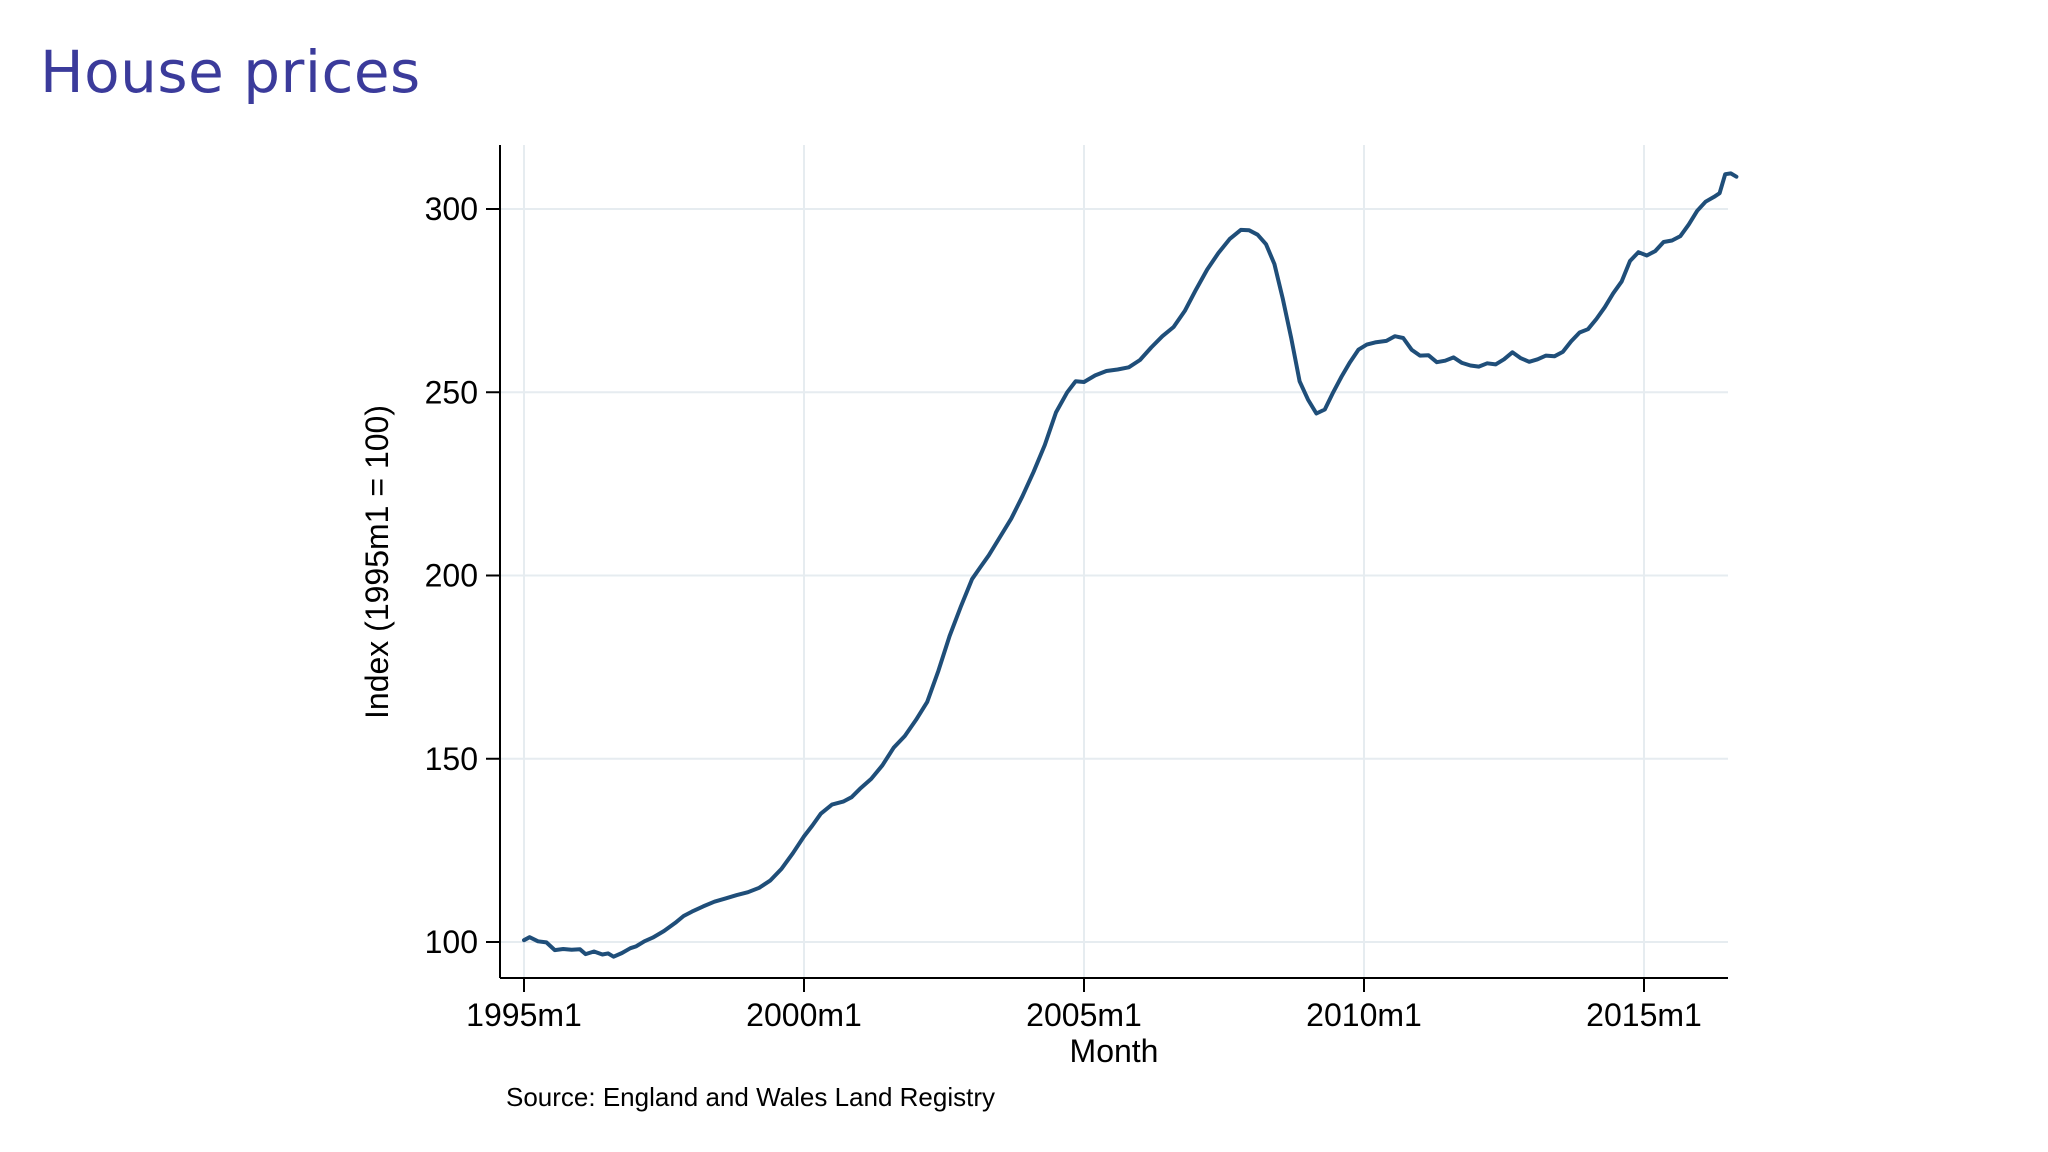 This screenshot has width=2048, height=1152. I want to click on x-tick-label-2010m1: 2010m1, so click(1364, 1015).